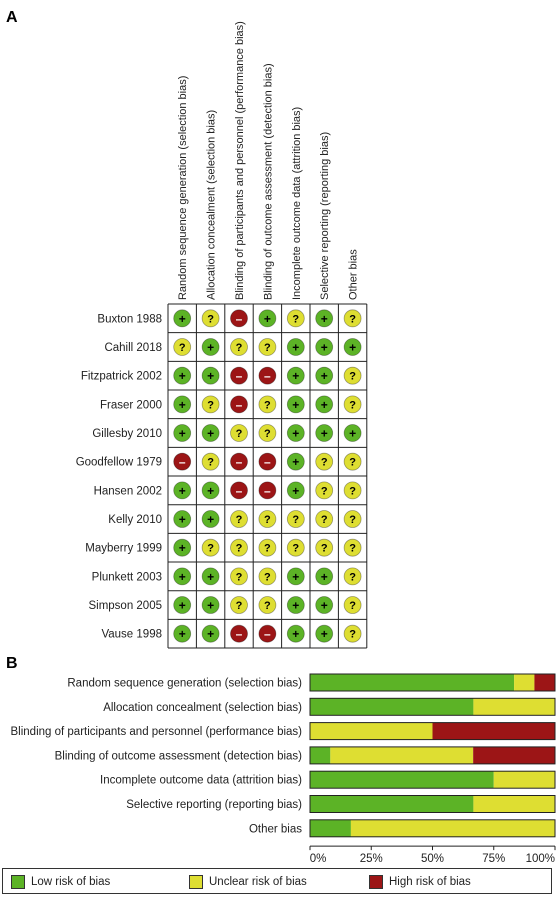 This screenshot has width=558, height=899. Describe the element at coordinates (275, 829) in the screenshot. I see `category-label: Other bias` at that location.